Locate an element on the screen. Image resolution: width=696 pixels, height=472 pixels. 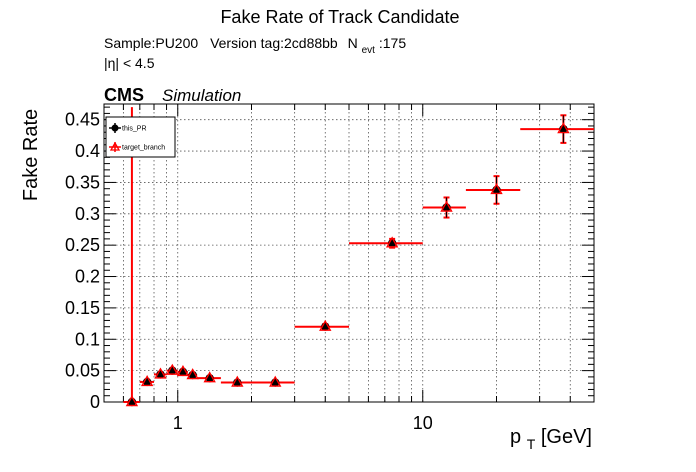
y-tick-label: 0.45 is located at coordinates (82, 120).